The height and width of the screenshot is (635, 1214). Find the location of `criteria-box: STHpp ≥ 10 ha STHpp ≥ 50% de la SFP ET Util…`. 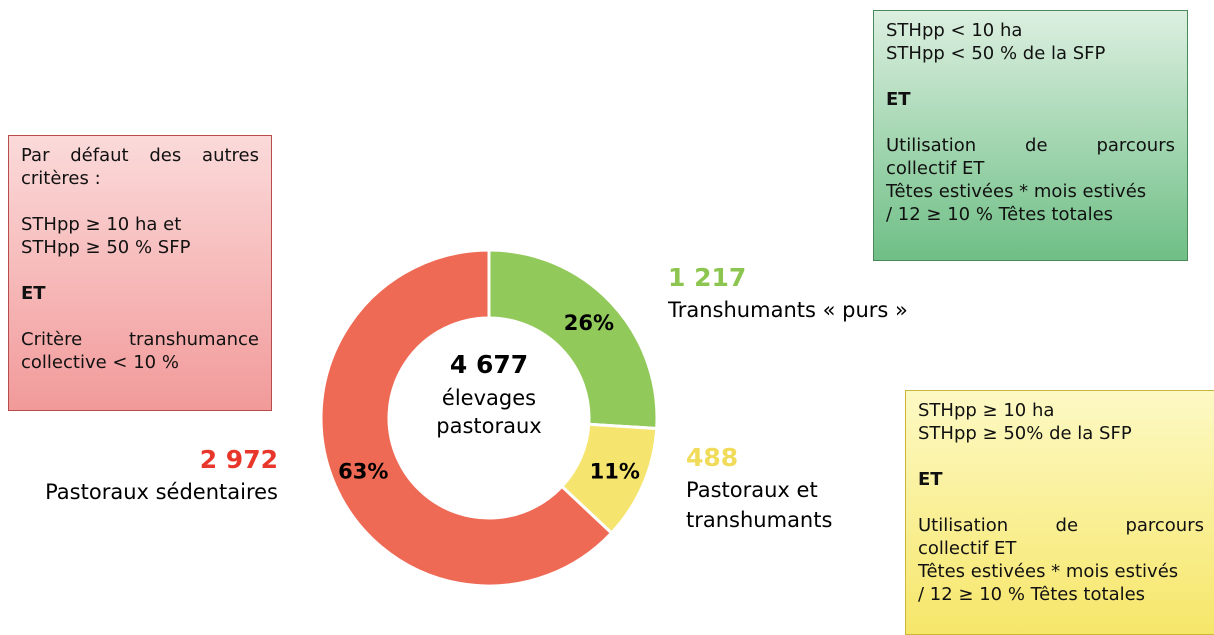

criteria-box: STHpp ≥ 10 ha STHpp ≥ 50% de la SFP ET Util… is located at coordinates (1059, 512).